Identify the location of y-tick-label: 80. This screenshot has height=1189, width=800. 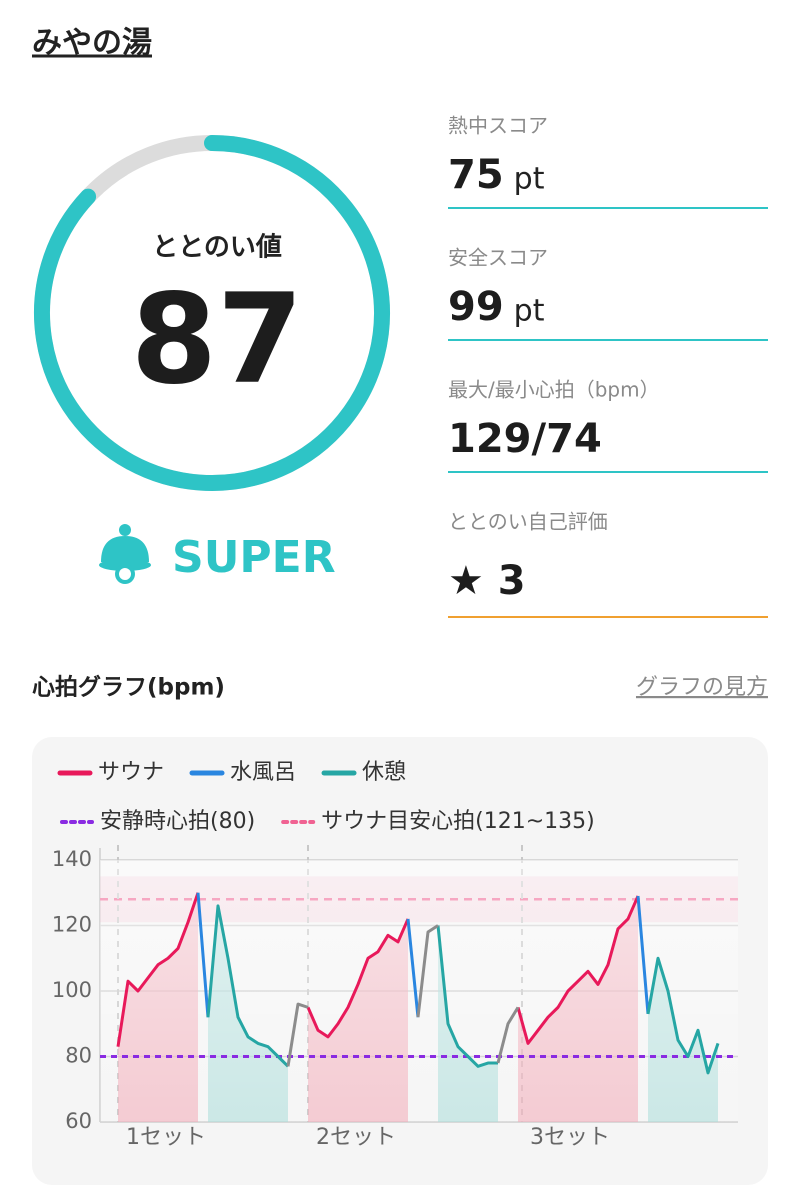
(78, 1056).